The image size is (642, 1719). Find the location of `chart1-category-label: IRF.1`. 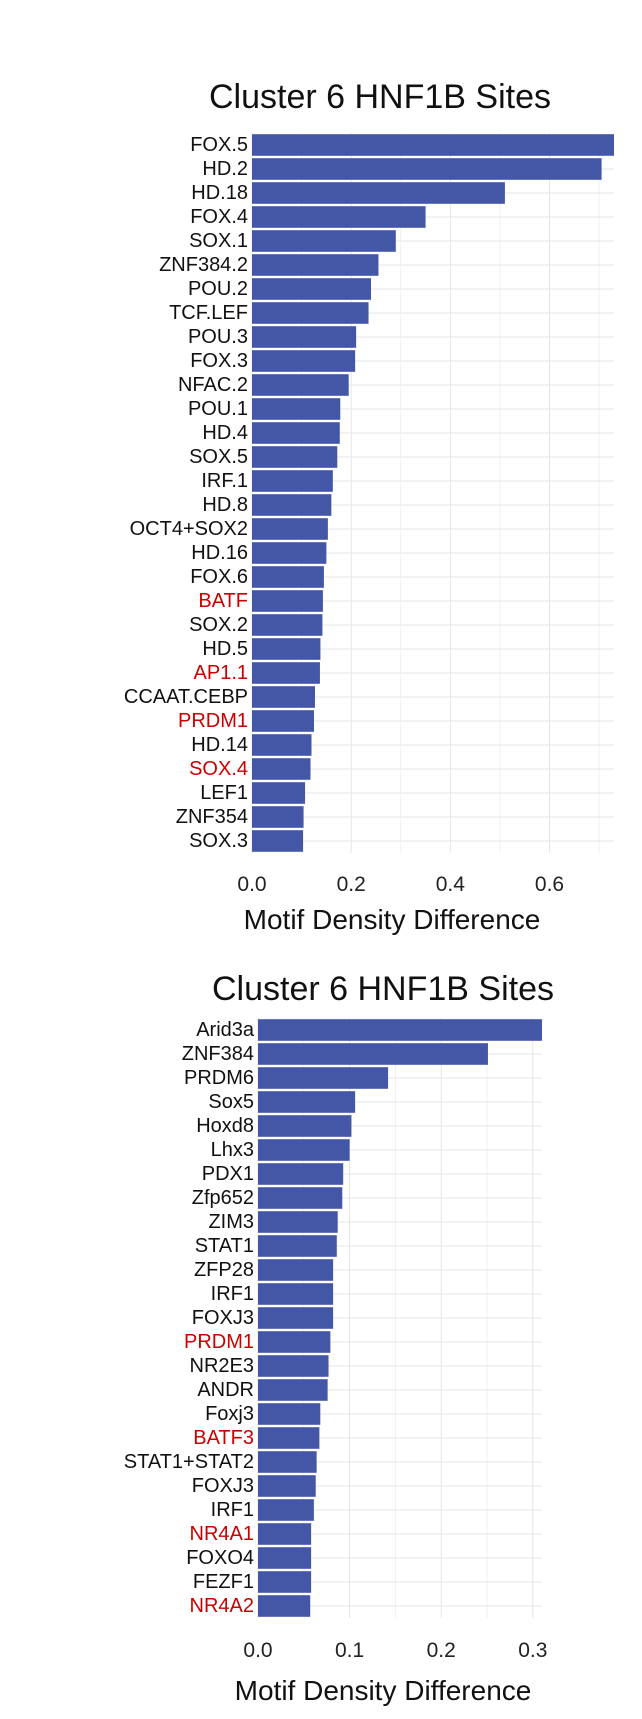

chart1-category-label: IRF.1 is located at coordinates (224, 481).